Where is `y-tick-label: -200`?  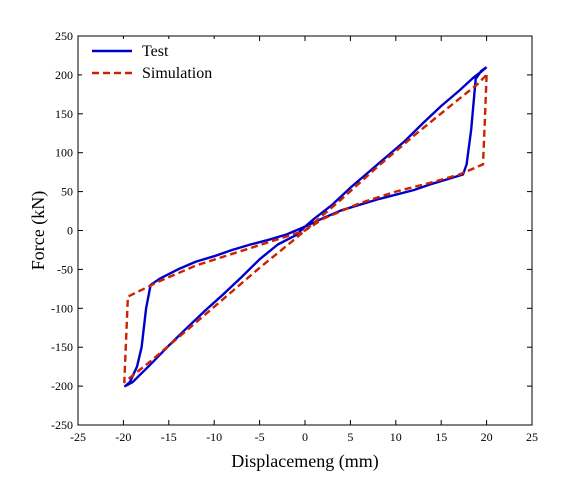 y-tick-label: -200 is located at coordinates (62, 386).